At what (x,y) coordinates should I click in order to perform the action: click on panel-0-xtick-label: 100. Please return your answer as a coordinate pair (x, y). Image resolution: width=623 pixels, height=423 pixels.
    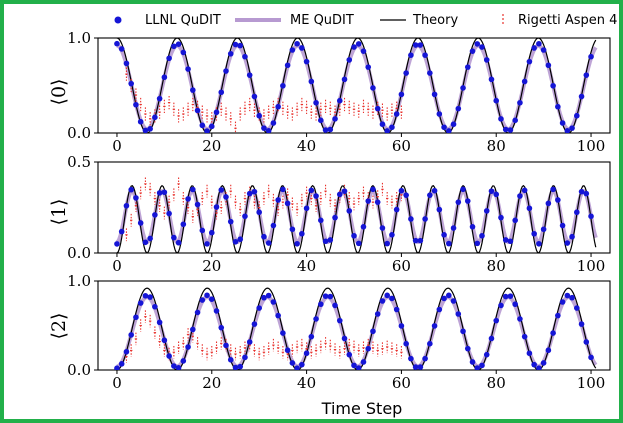
    Looking at the image, I should click on (591, 146).